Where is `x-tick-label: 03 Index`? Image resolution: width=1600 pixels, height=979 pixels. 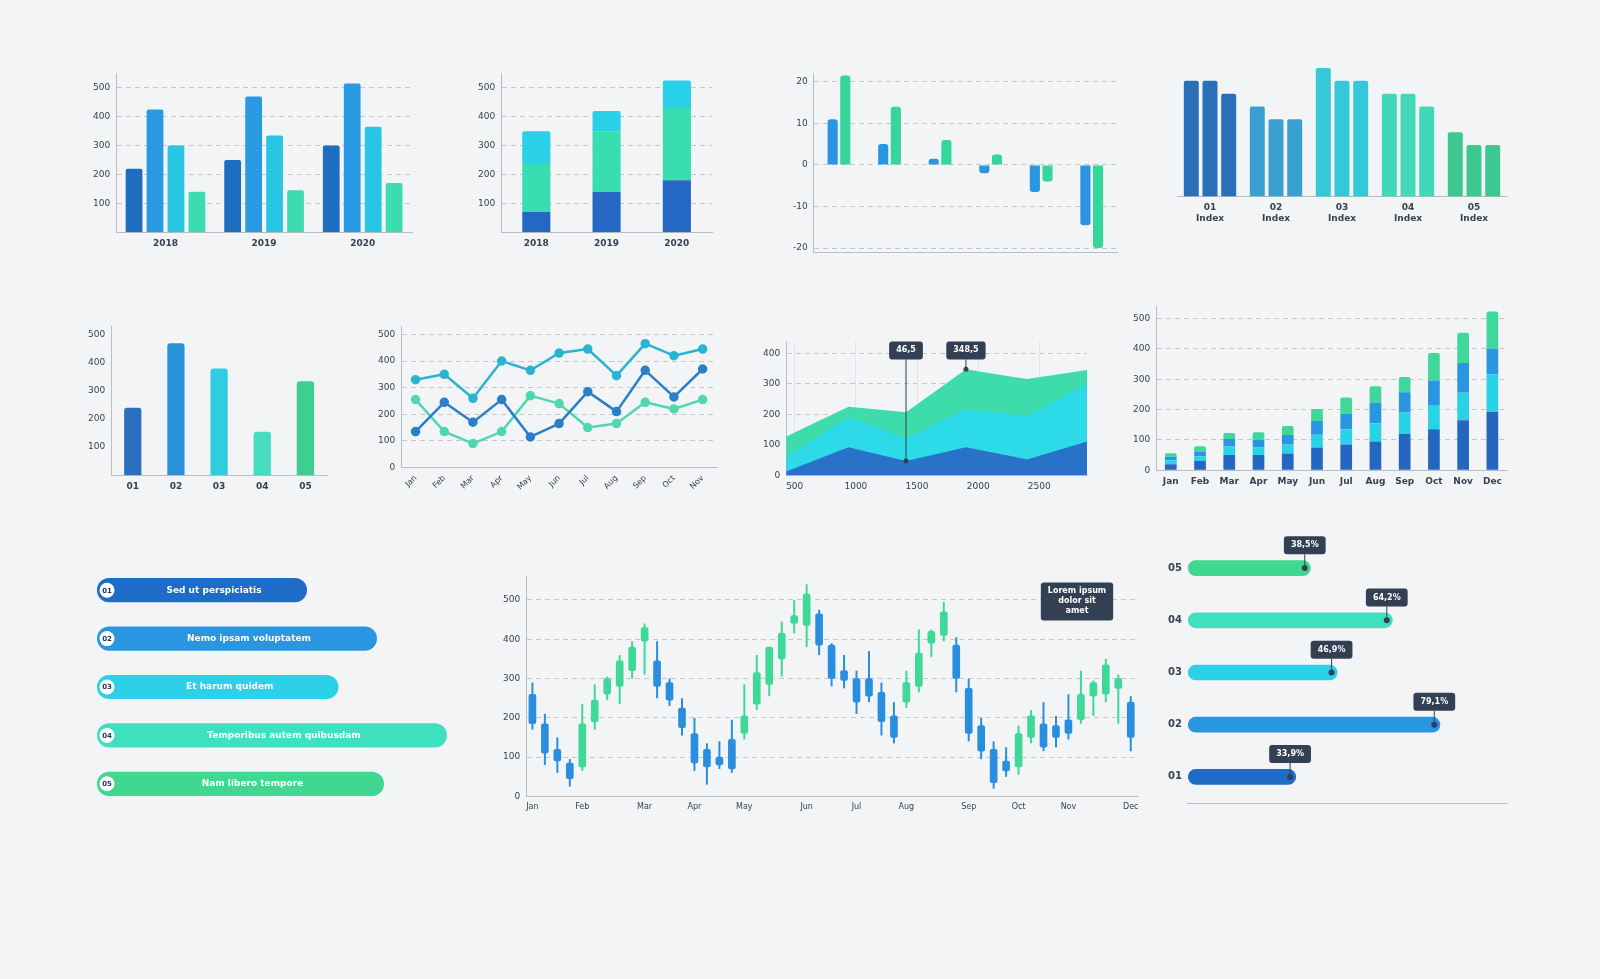 x-tick-label: 03 Index is located at coordinates (1342, 212).